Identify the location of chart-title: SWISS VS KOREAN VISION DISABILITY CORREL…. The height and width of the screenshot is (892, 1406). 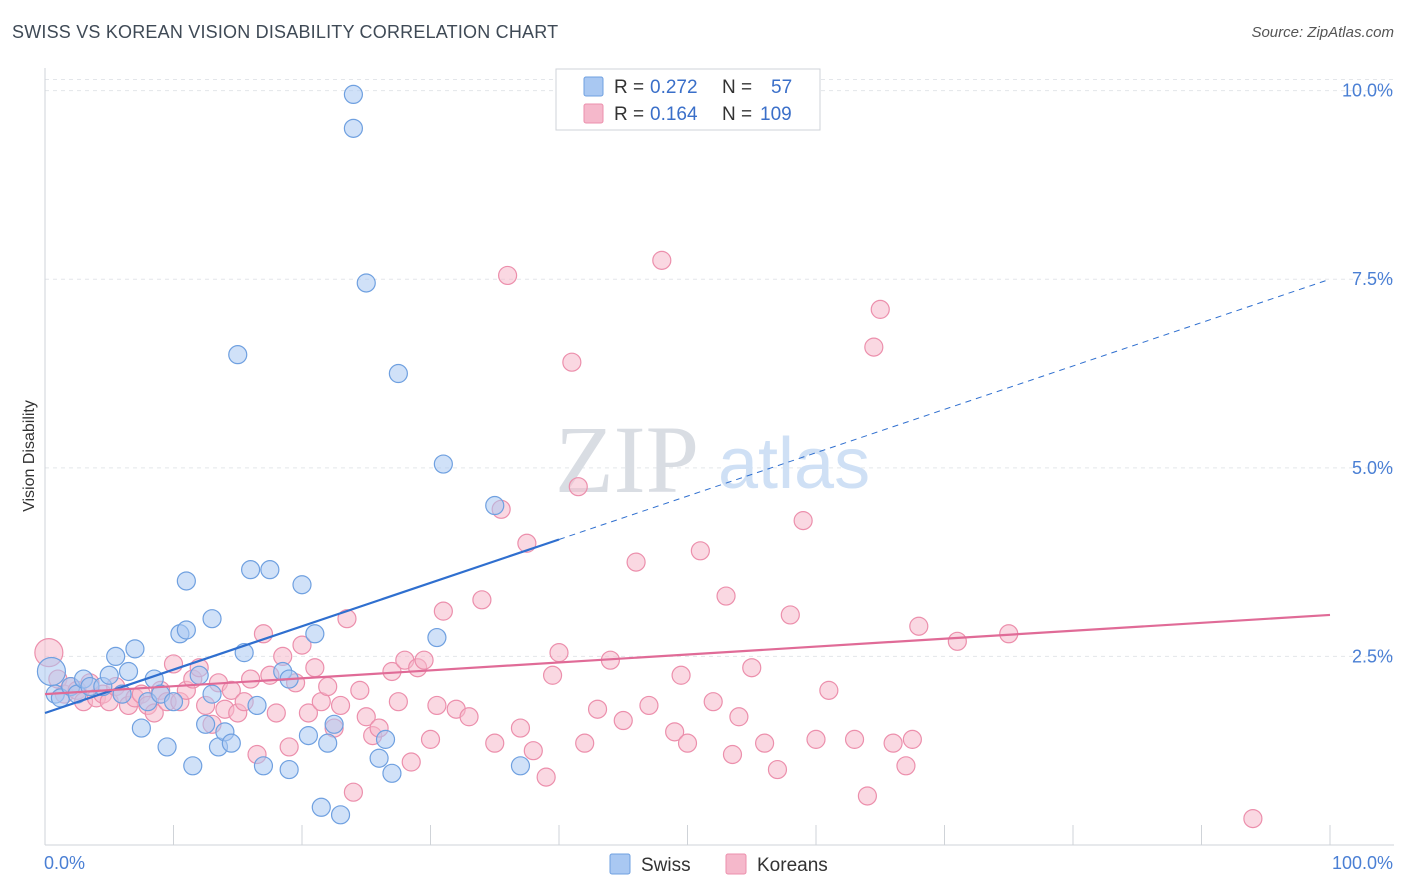
(285, 32).